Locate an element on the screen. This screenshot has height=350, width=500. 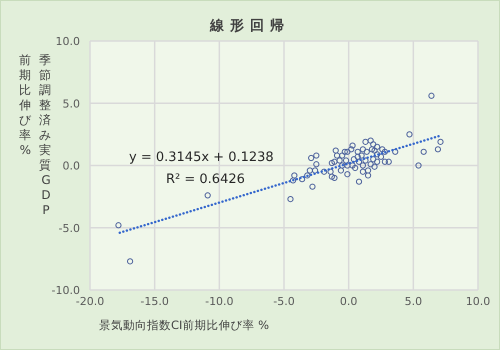
annotation: R² = 0.6426 is located at coordinates (205, 179).